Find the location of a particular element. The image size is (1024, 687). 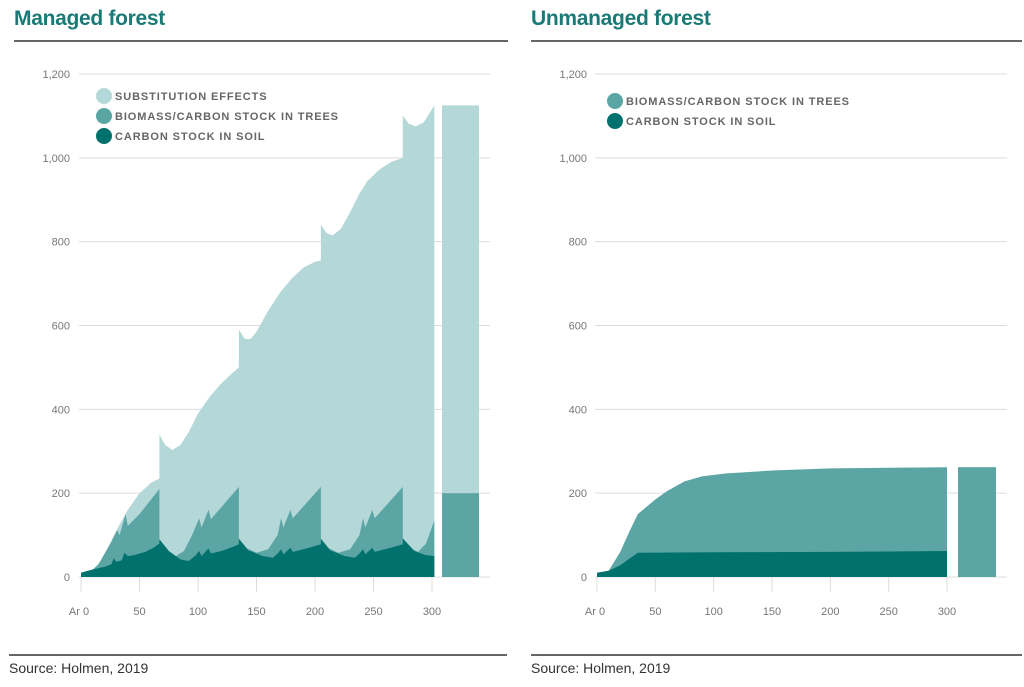

area-trees is located at coordinates (772, 522).